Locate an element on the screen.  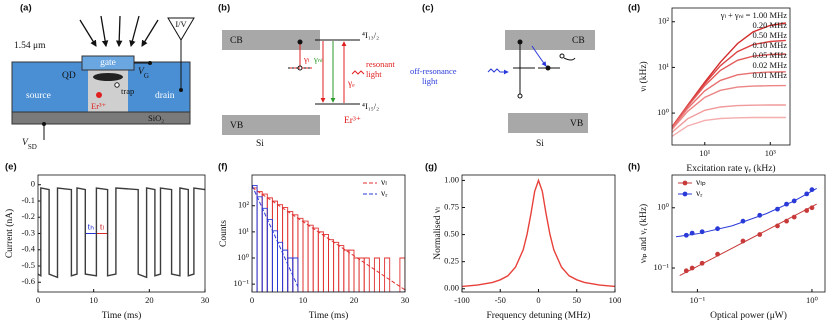
y-tick-label: 1.00 is located at coordinates (451, 179).